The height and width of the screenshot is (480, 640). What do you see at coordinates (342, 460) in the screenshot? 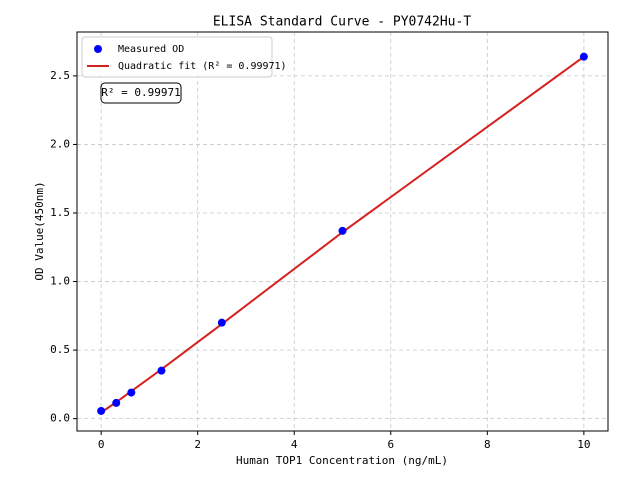
I see `x-axis-label: Human TOP1 Concentration (ng/mL)` at bounding box center [342, 460].